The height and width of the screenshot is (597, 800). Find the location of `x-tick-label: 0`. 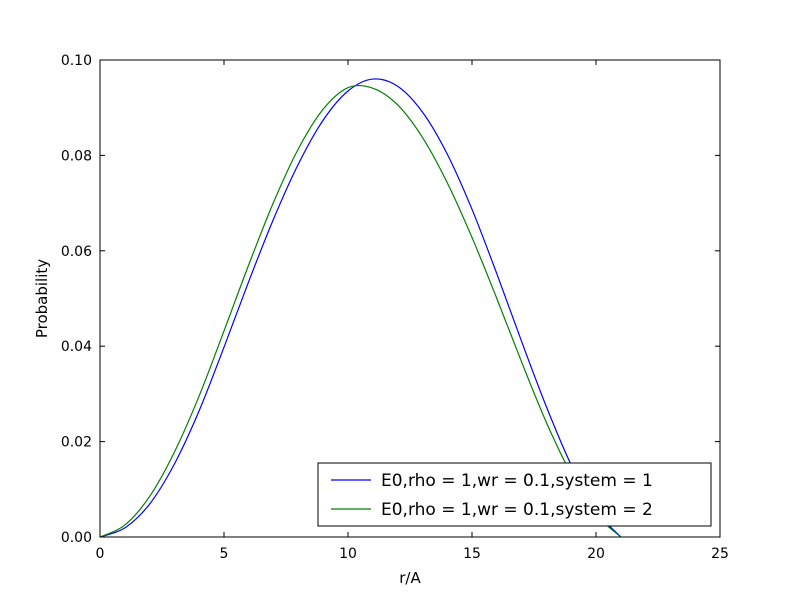

x-tick-label: 0 is located at coordinates (100, 554).